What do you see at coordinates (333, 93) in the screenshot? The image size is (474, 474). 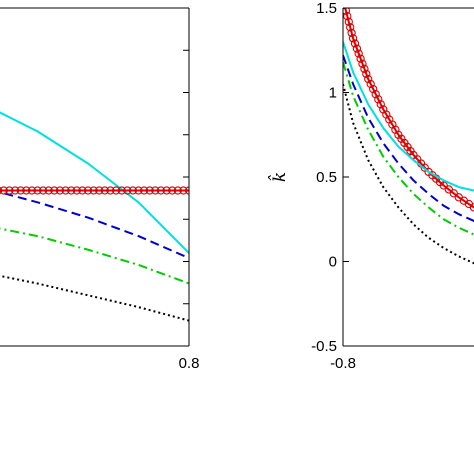 I see `y-tick-label: 1` at bounding box center [333, 93].